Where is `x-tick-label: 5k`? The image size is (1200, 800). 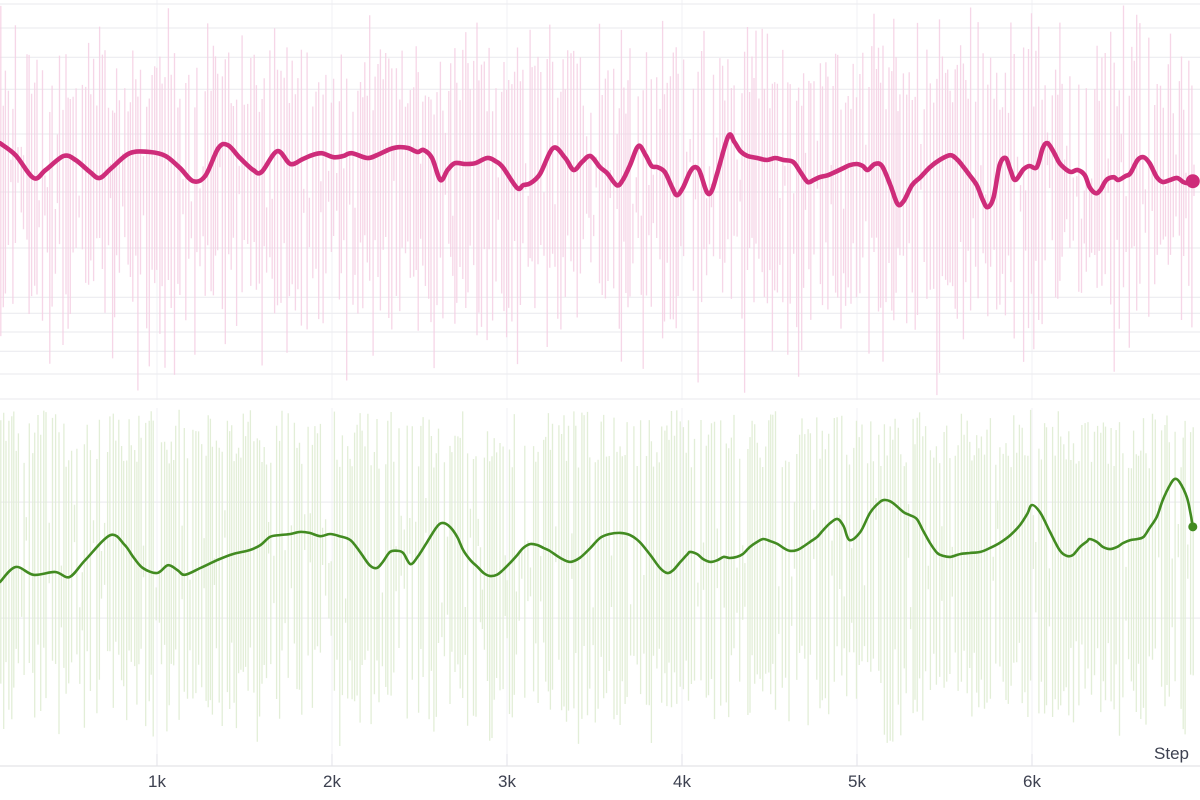 x-tick-label: 5k is located at coordinates (857, 781).